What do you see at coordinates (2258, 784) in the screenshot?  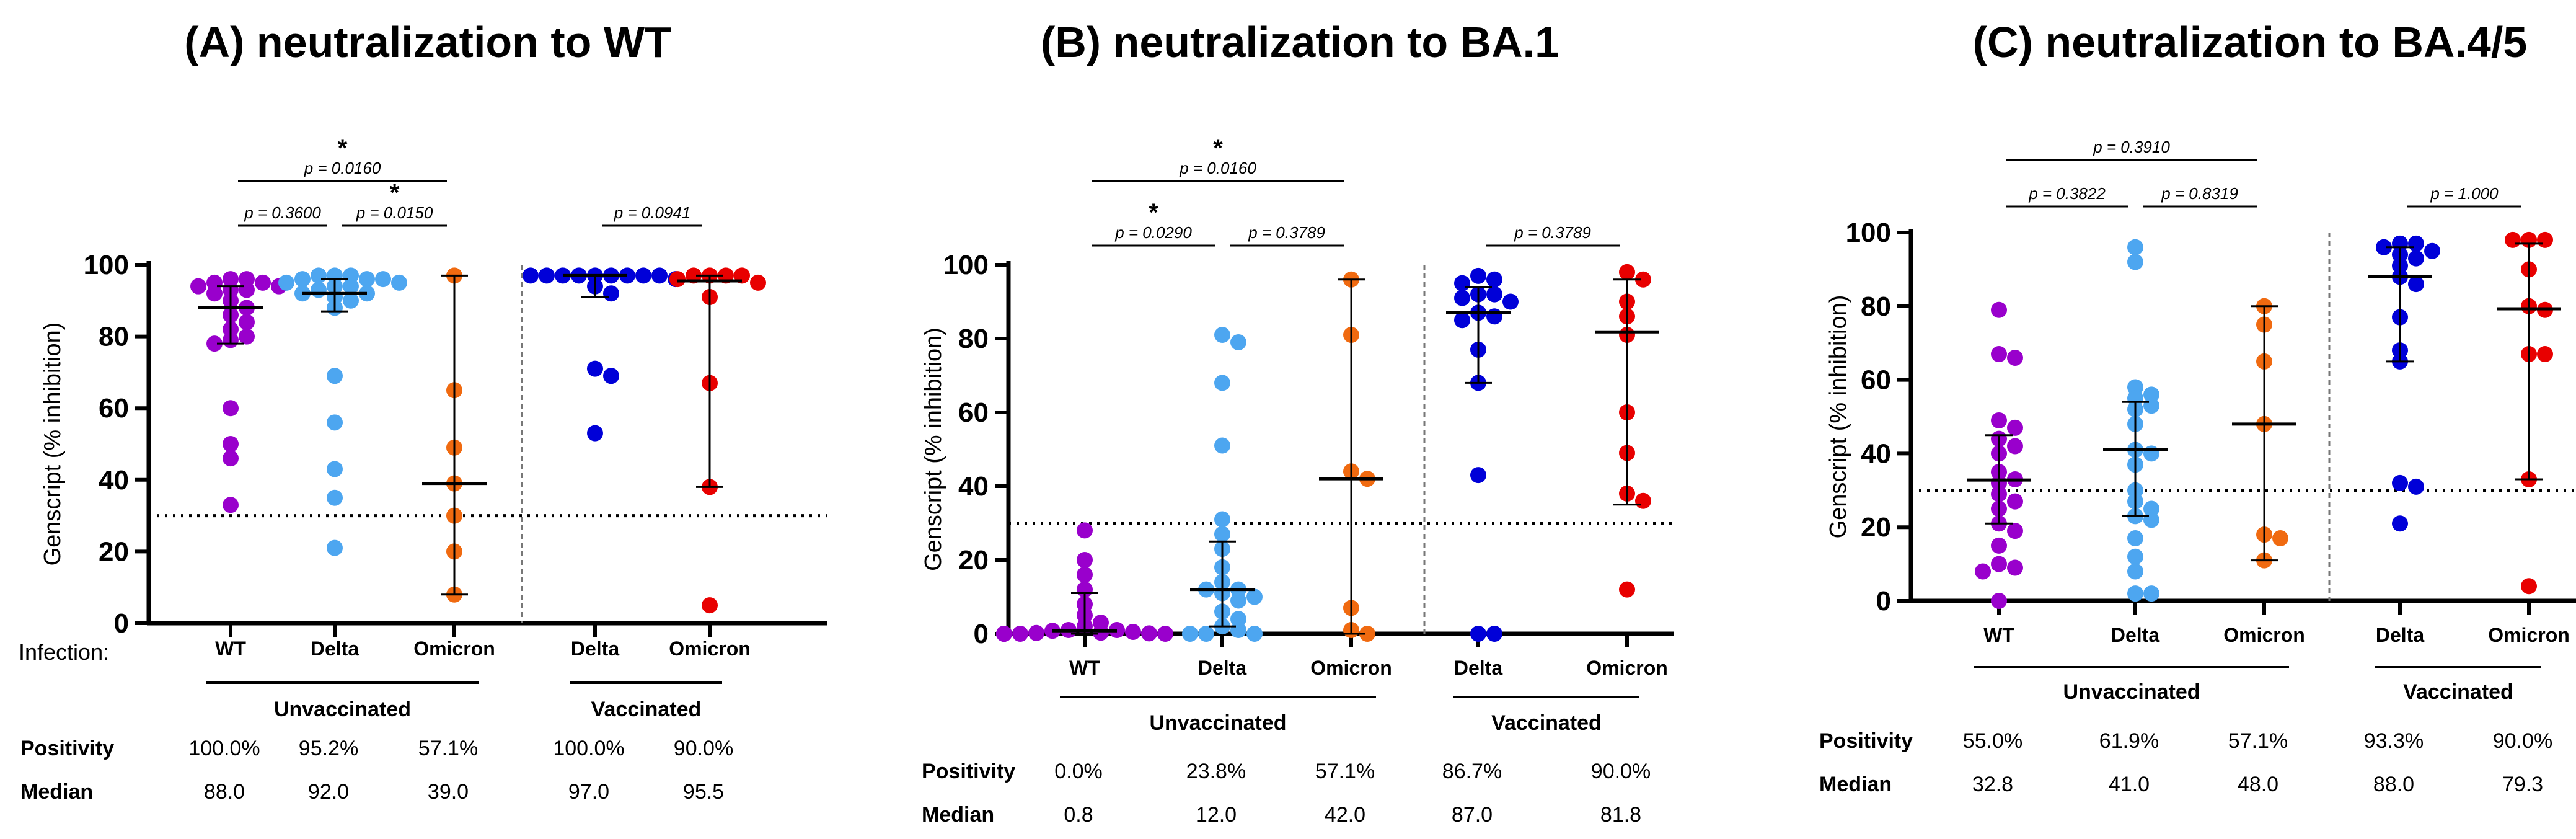 I see `median-value: 48.0` at bounding box center [2258, 784].